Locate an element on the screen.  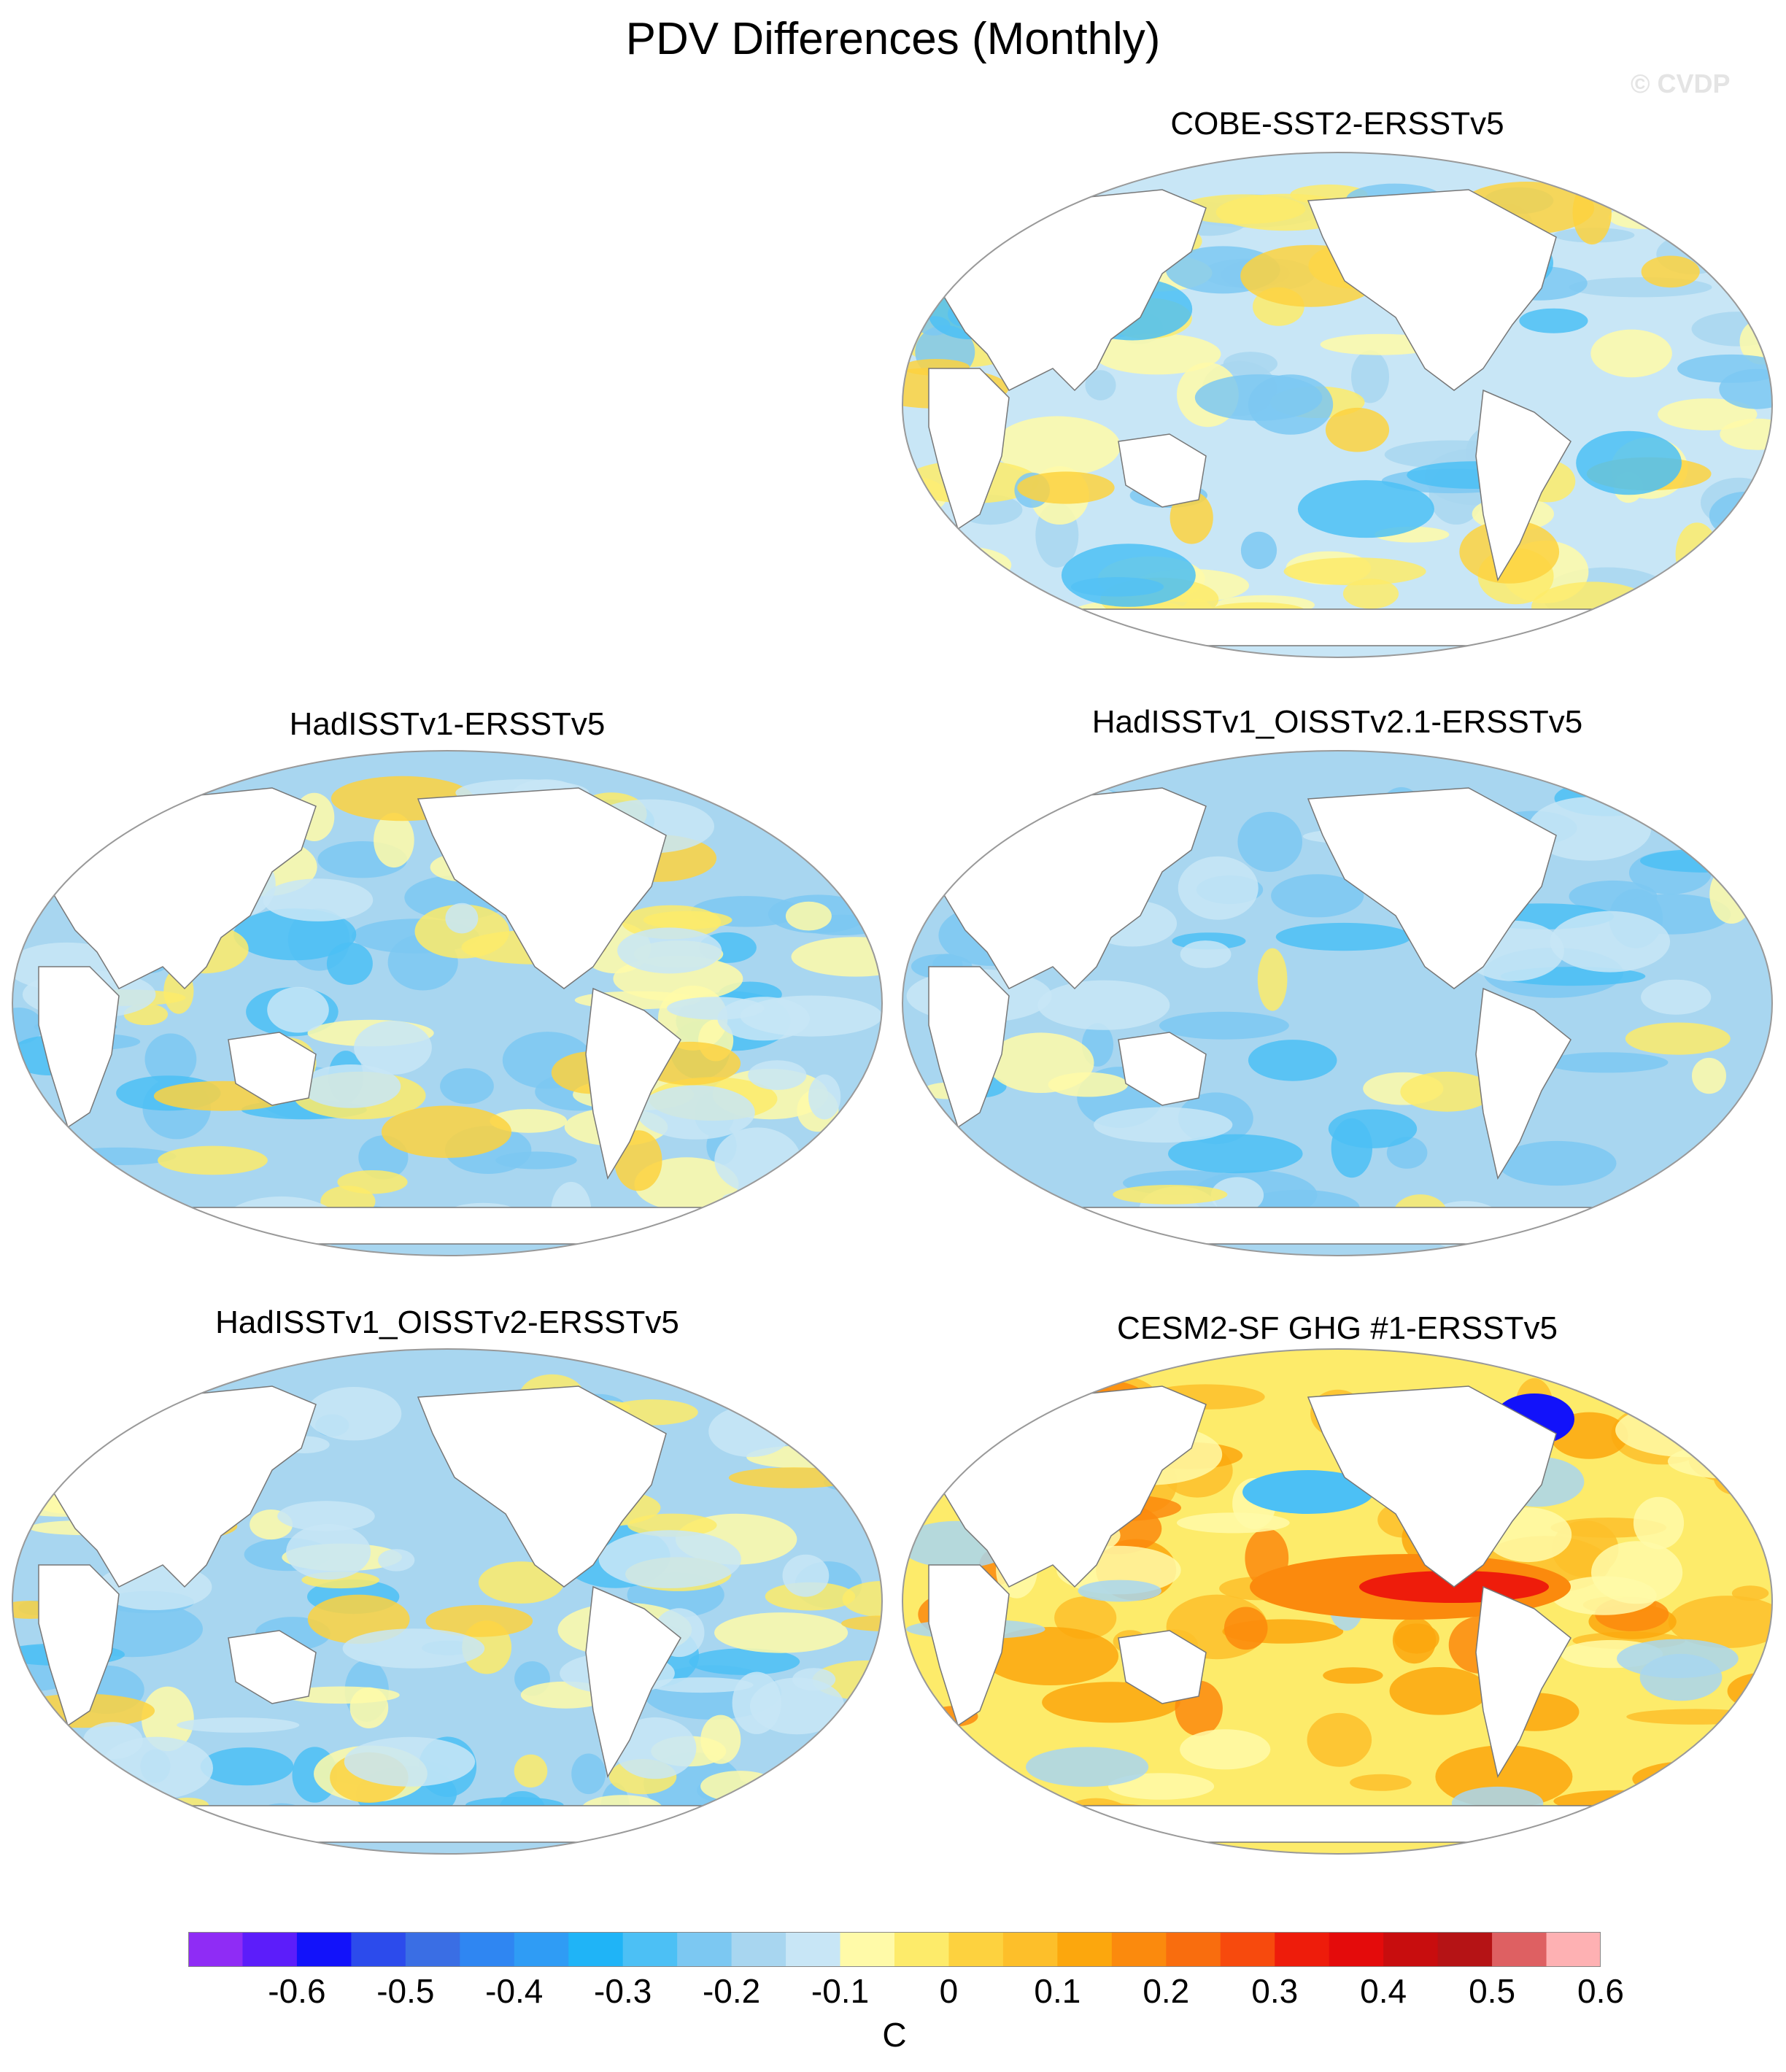
figure-title: PDV Differences (Monthly) is located at coordinates (893, 39).